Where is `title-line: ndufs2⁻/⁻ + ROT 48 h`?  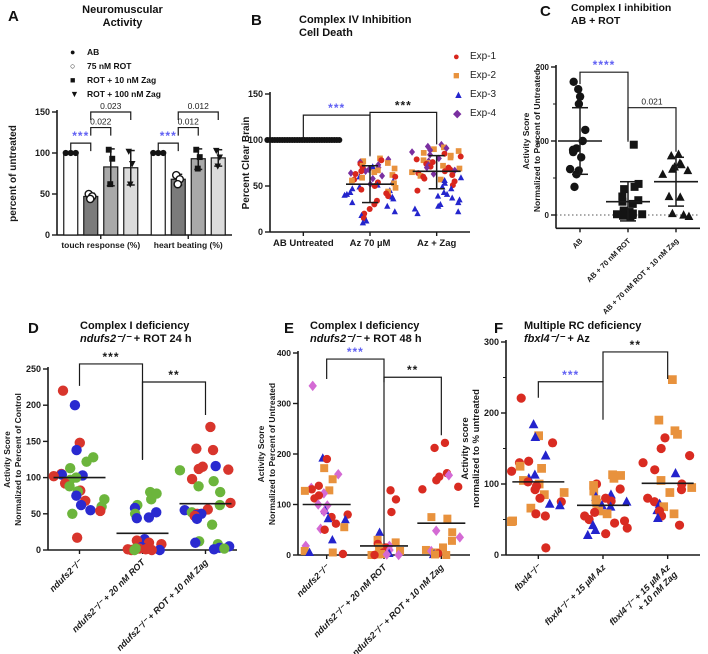
title-line: ndufs2⁻/⁻ + ROT 48 h is located at coordinates (392, 339).